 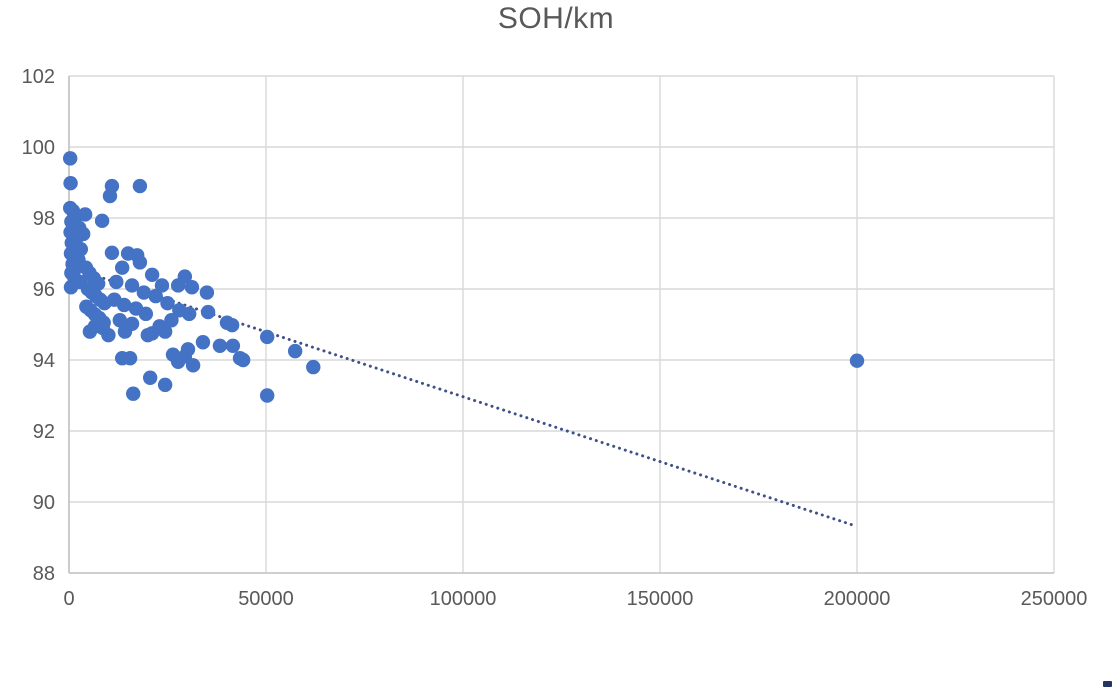 What do you see at coordinates (556, 18) in the screenshot?
I see `chart-title: SOH/km` at bounding box center [556, 18].